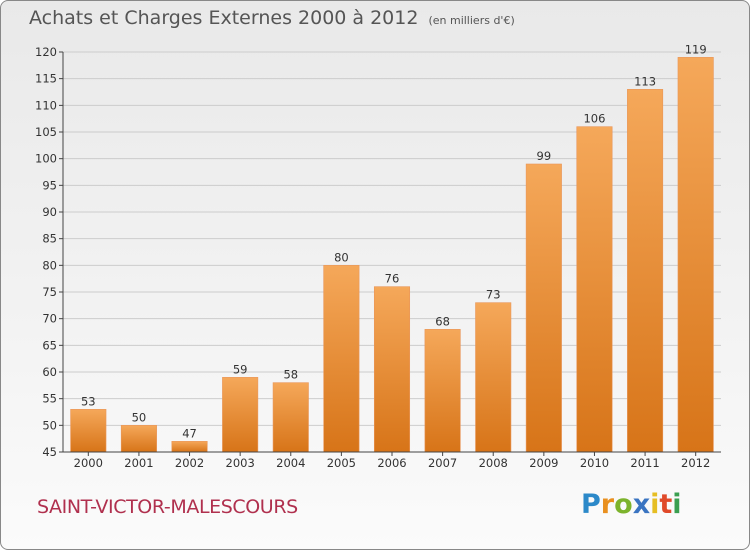 The image size is (750, 550). What do you see at coordinates (88, 401) in the screenshot?
I see `value-label-2000: 53` at bounding box center [88, 401].